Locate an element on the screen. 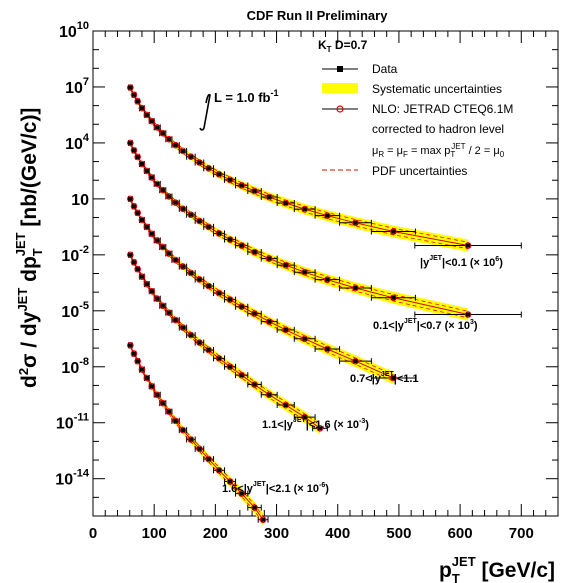  x-tick-label: 0 is located at coordinates (93, 533).